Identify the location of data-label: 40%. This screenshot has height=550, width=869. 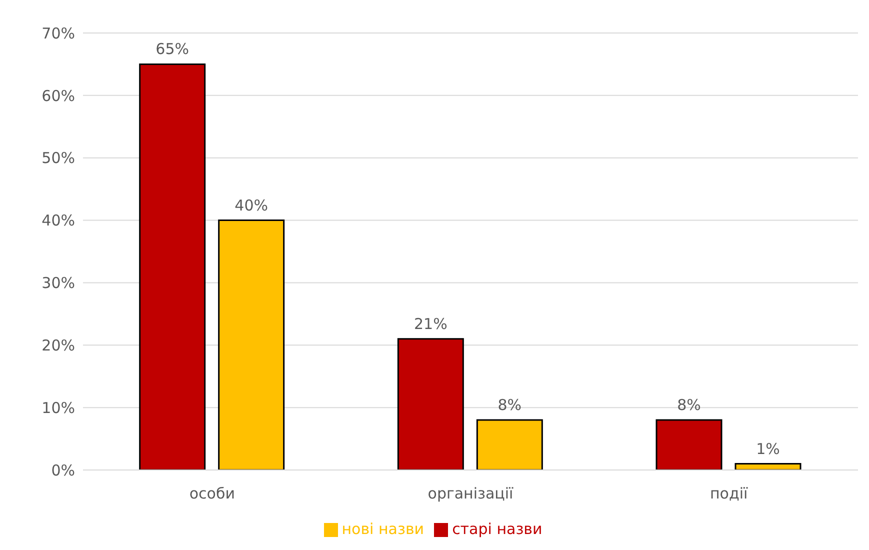
(251, 205).